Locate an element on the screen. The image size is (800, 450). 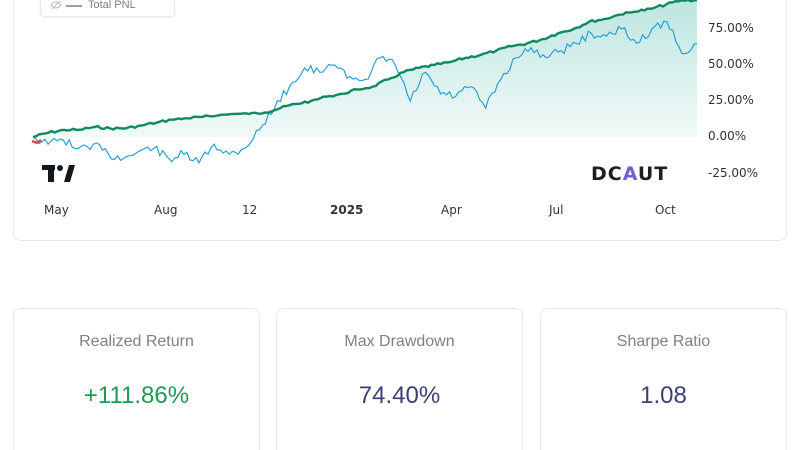
brand-logo-prefix: DC is located at coordinates (607, 174).